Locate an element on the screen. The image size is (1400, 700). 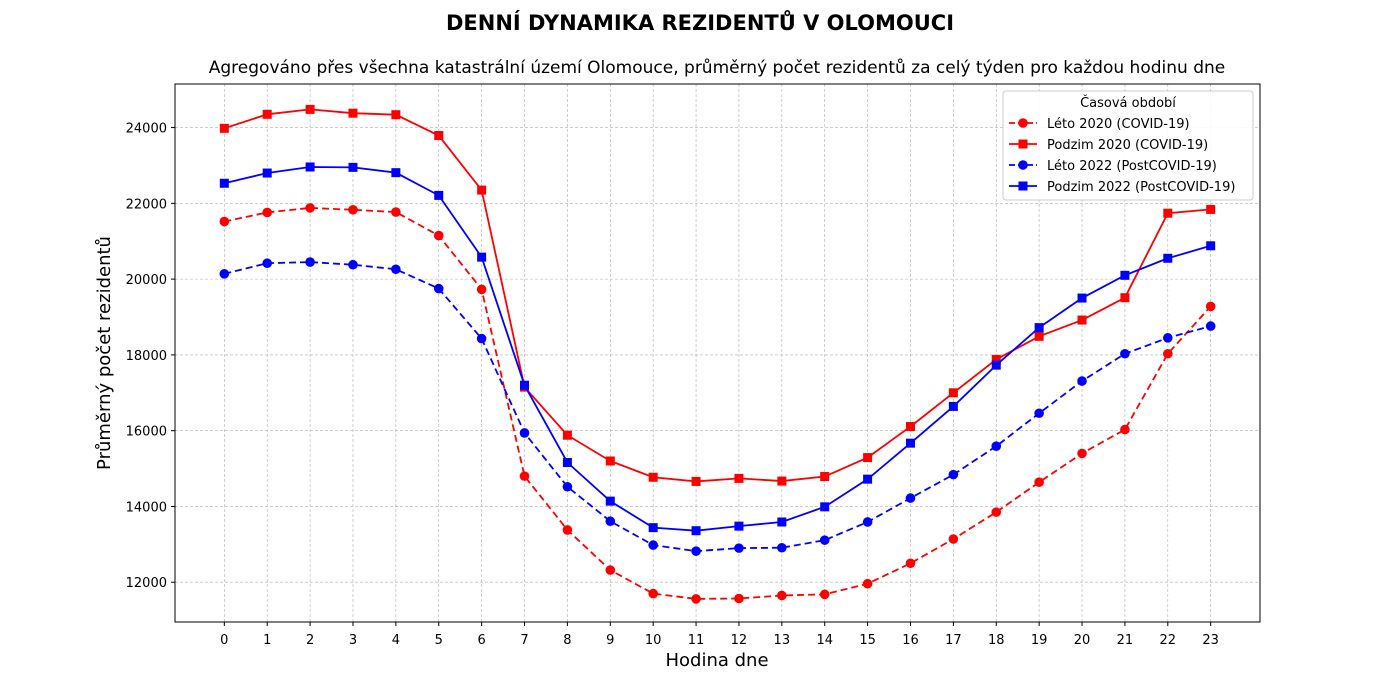
y-tick-label: 18000 is located at coordinates (146, 356).